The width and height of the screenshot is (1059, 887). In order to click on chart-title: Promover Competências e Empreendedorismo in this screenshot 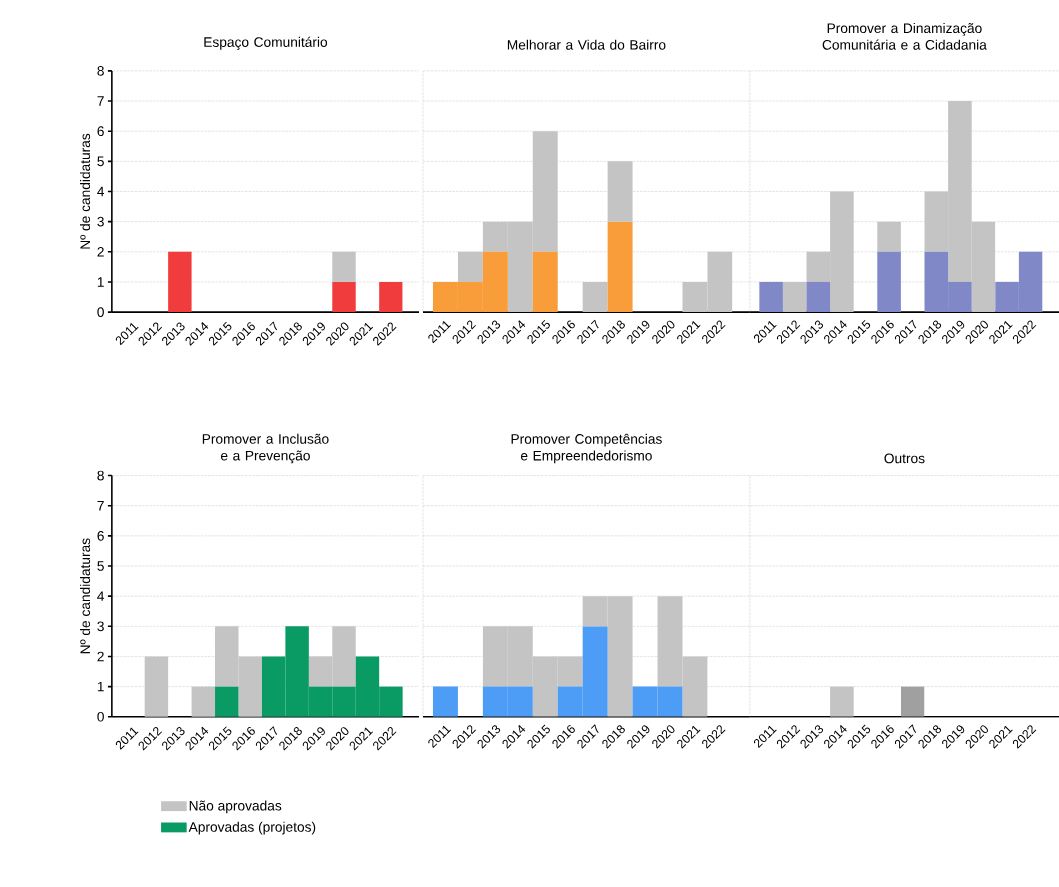, I will do `click(586, 448)`.